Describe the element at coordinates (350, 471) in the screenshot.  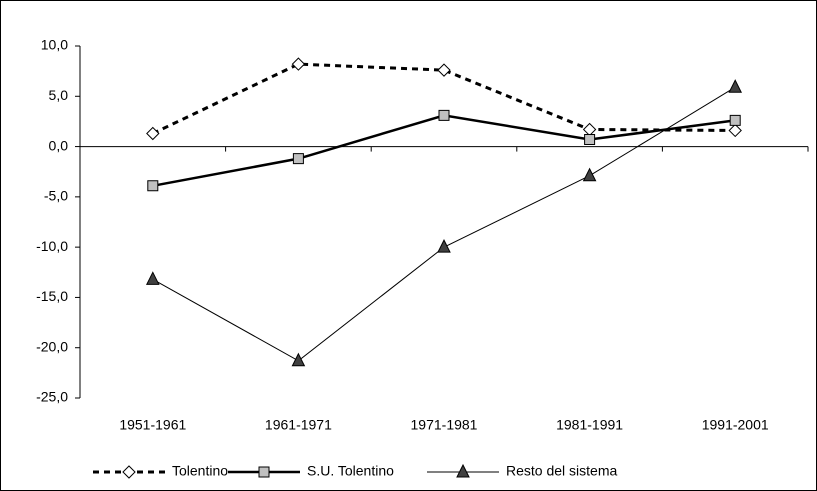
I see `legend-label: S.U. Tolentino` at that location.